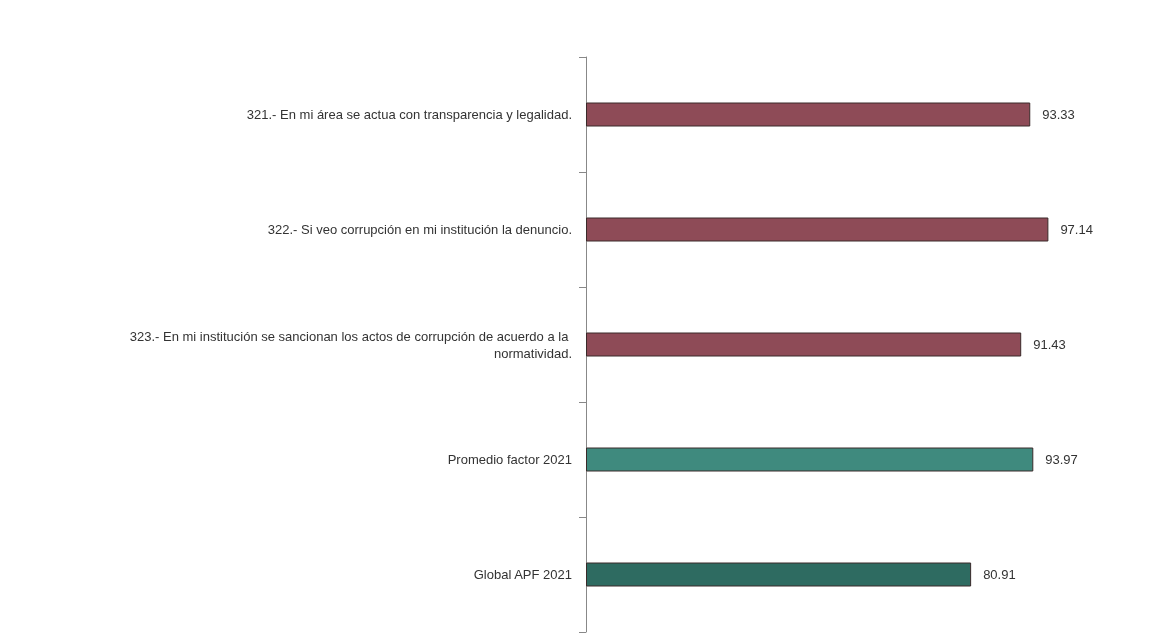 Image resolution: width=1161 pixels, height=643 pixels. Describe the element at coordinates (509, 459) in the screenshot. I see `y-tick-label: Promedio factor 2021` at that location.